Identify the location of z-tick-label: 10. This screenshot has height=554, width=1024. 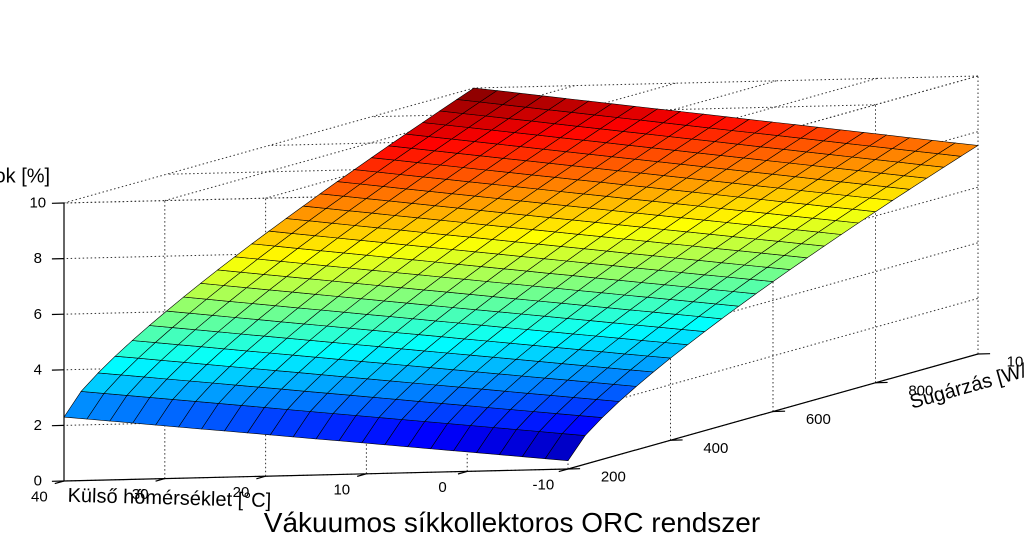
(37, 203).